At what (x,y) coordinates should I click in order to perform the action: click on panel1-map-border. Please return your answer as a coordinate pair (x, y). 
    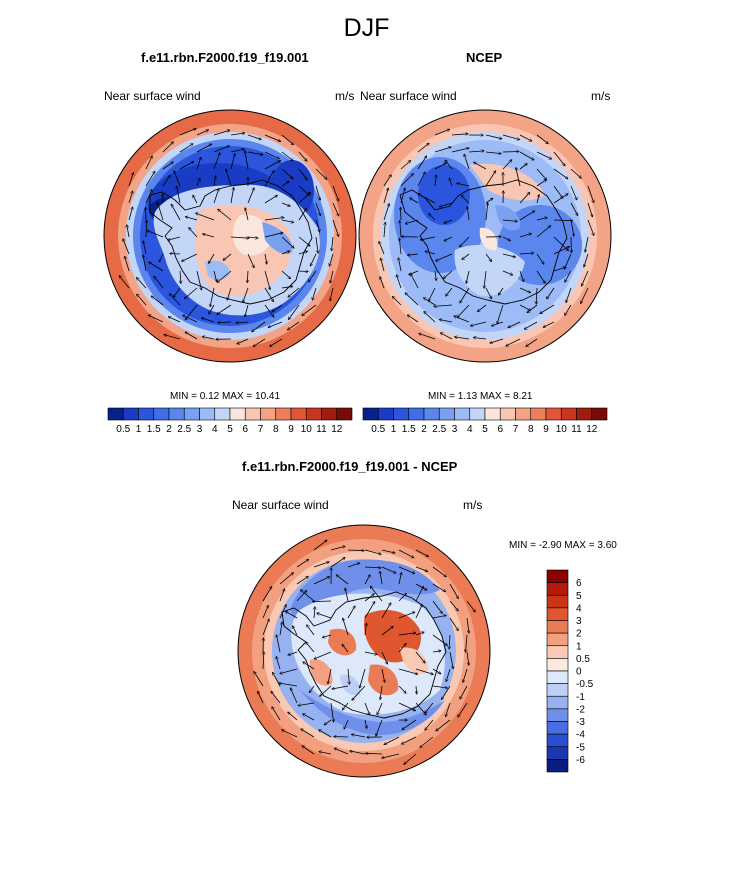
    Looking at the image, I should click on (230, 236).